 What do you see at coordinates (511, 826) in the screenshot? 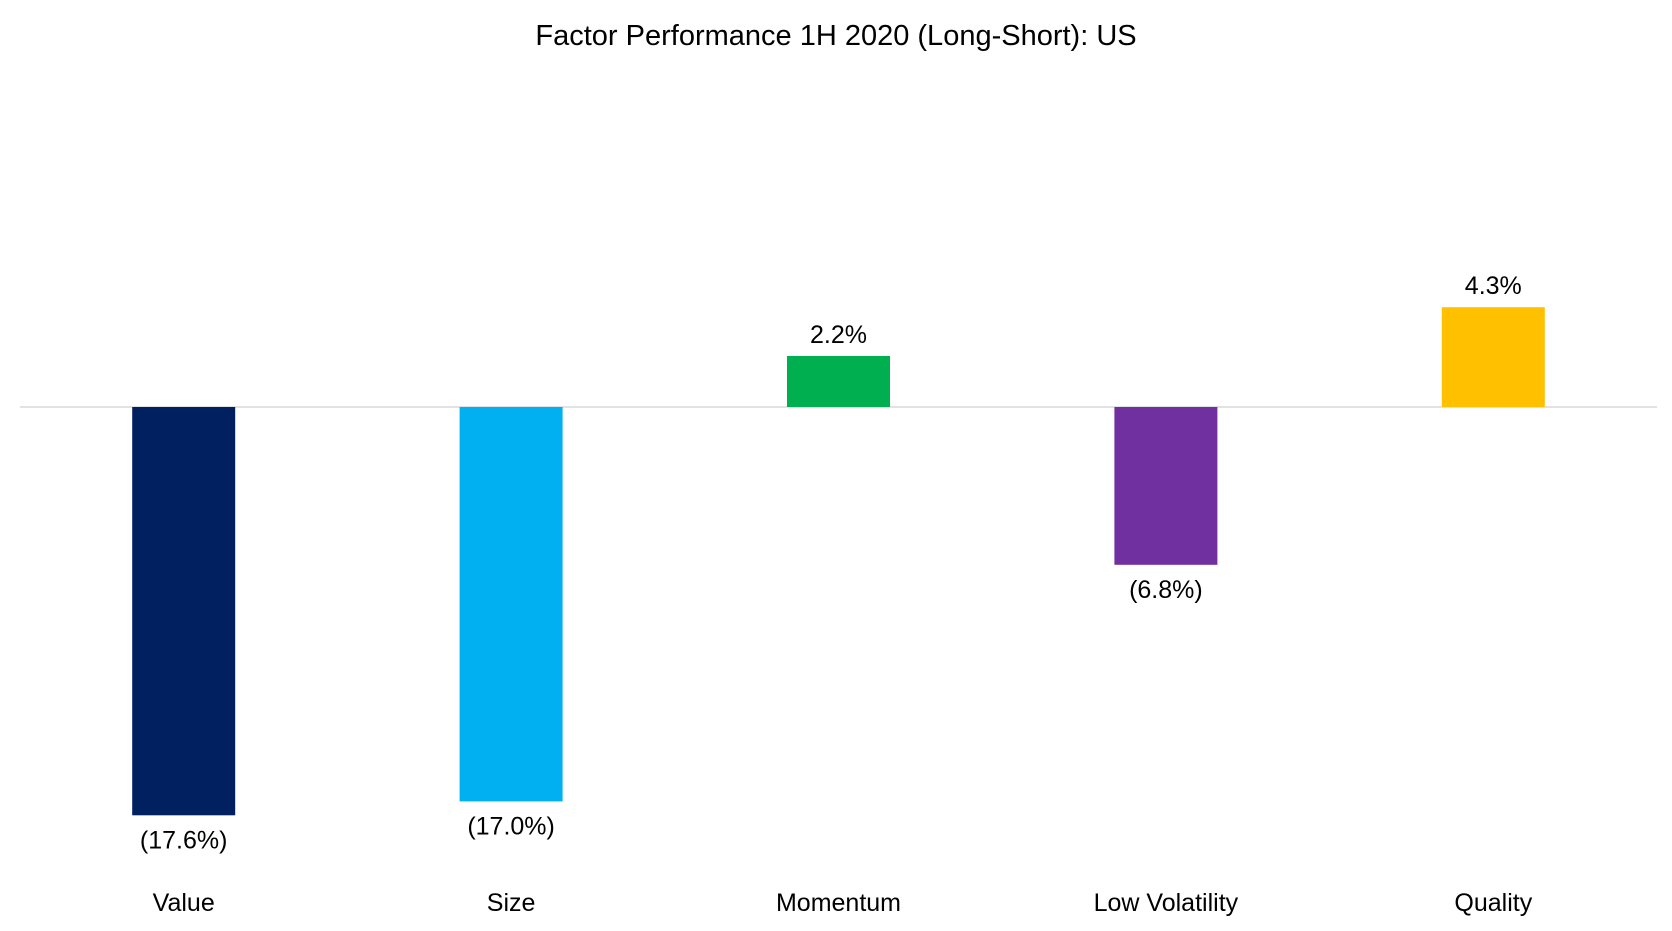
I see `data-label-size: (17.0%)` at bounding box center [511, 826].